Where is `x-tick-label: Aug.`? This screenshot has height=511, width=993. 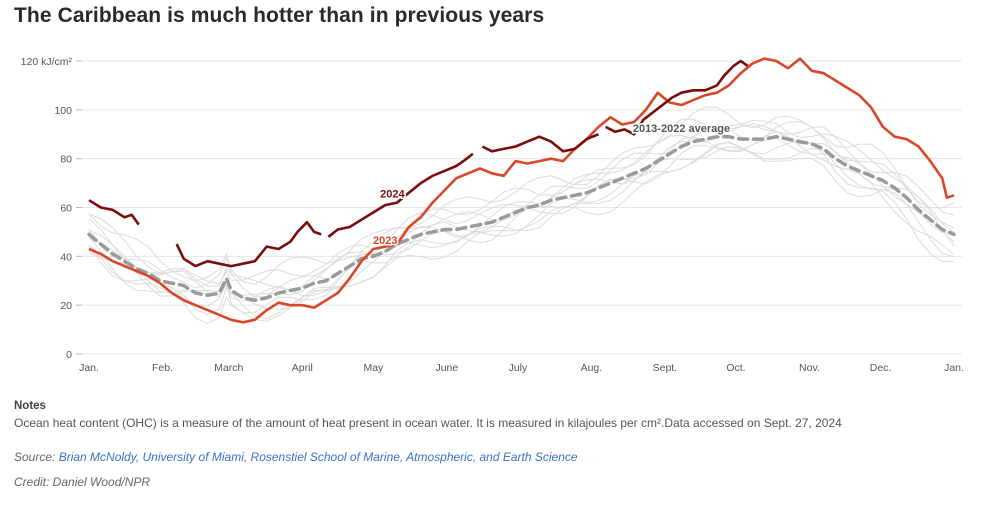 x-tick-label: Aug. is located at coordinates (592, 368).